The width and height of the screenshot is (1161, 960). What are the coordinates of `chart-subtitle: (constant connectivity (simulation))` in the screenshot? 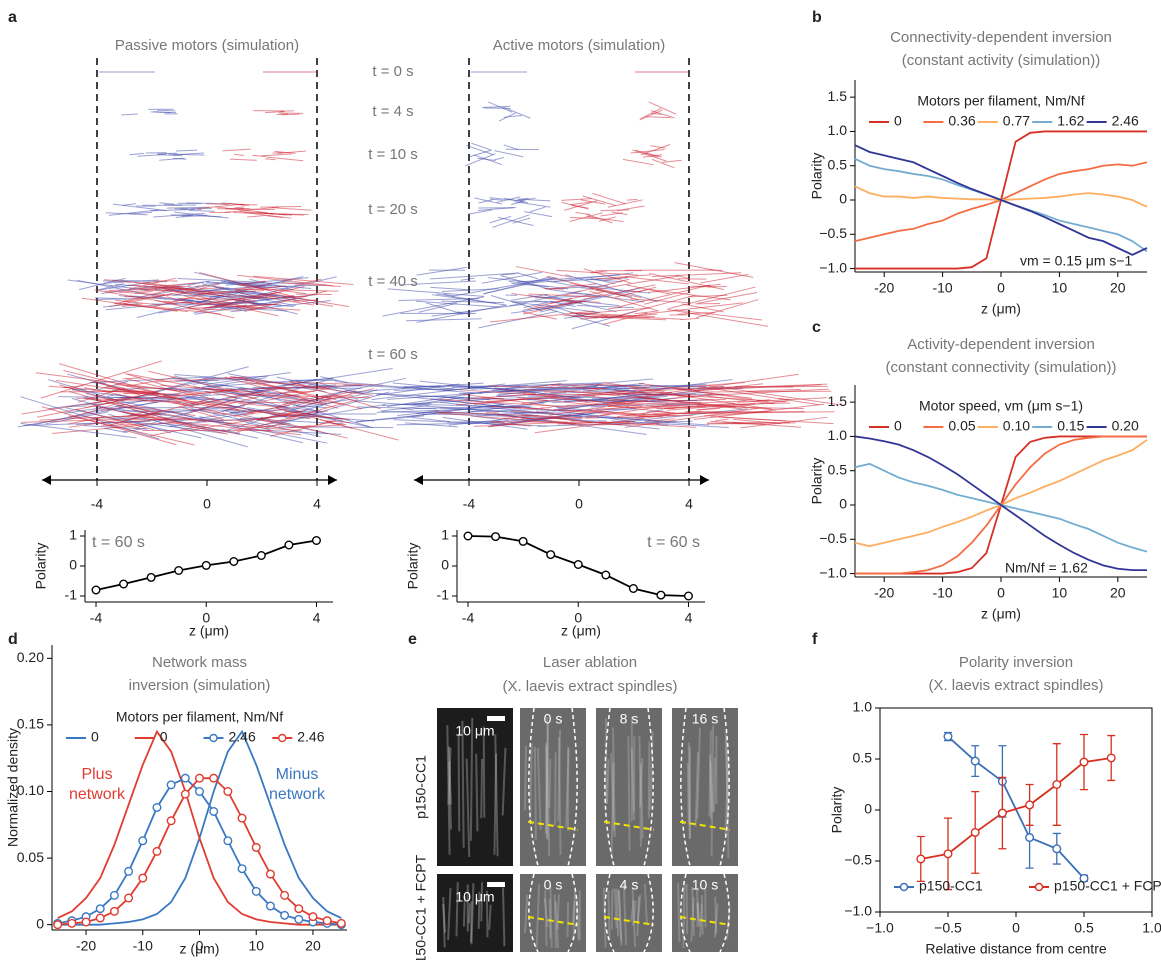 It's located at (1001, 367).